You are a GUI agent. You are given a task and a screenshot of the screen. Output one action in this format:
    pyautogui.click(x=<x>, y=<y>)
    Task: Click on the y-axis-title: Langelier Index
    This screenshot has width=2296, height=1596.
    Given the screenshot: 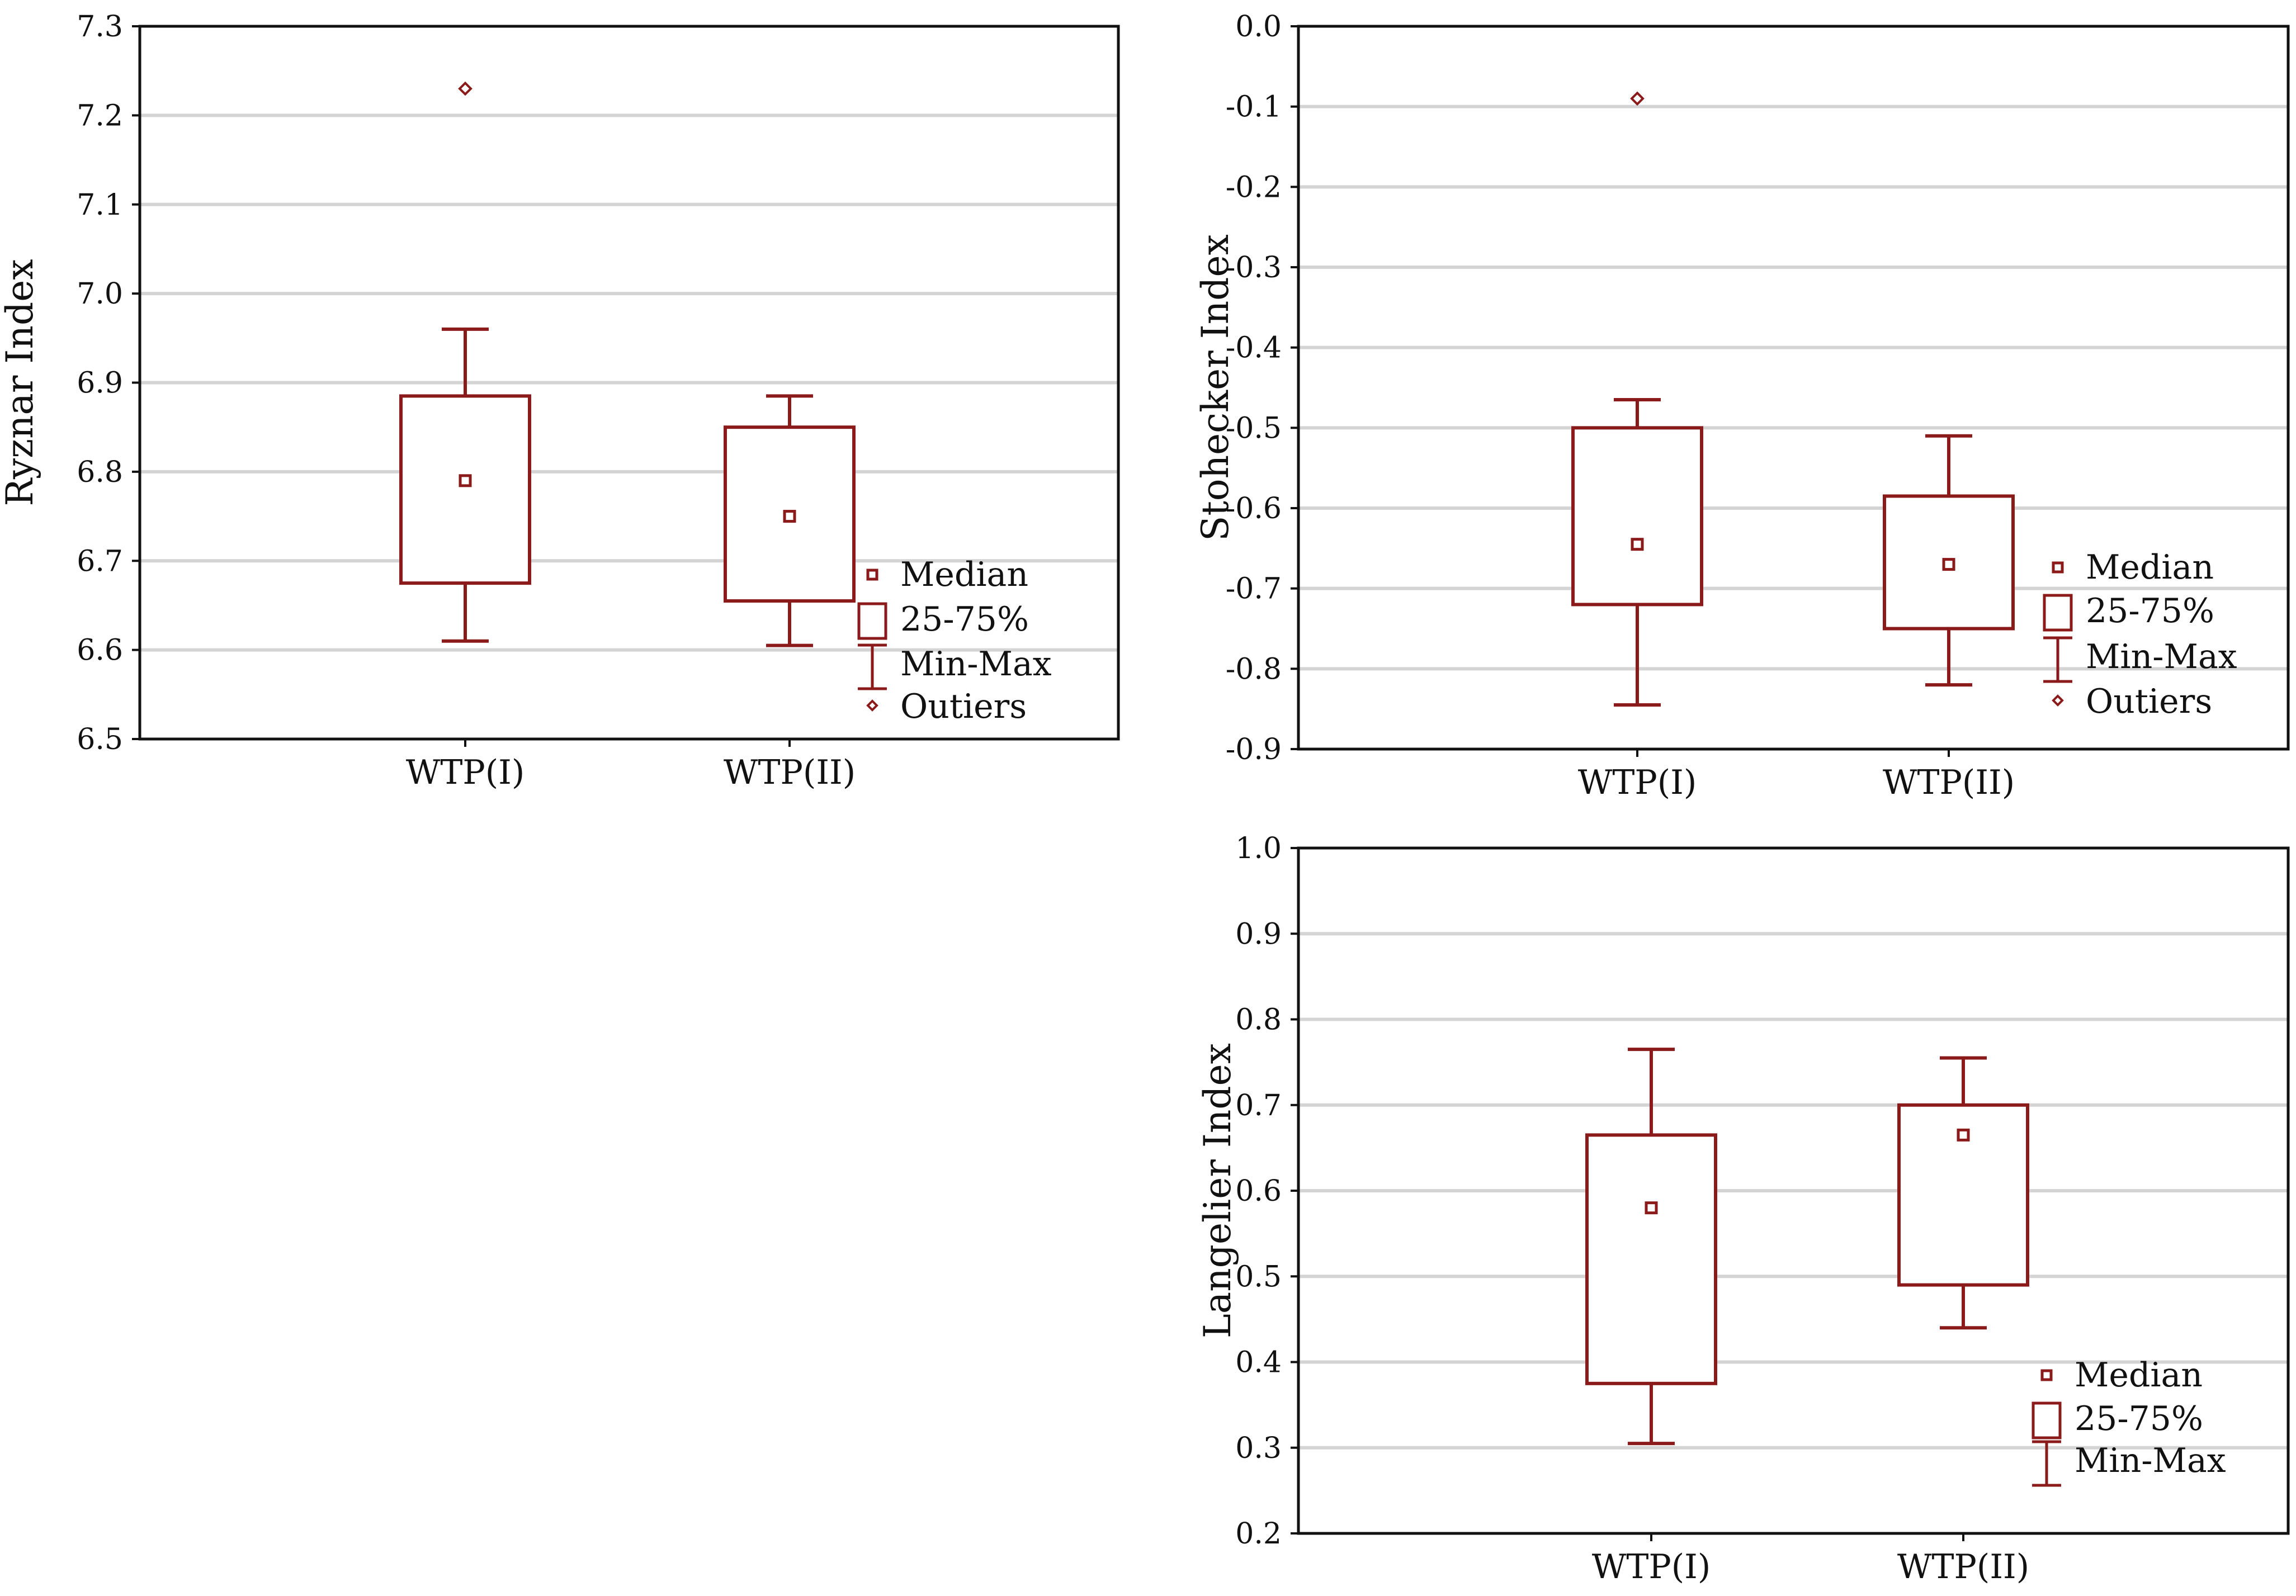 What is the action you would take?
    pyautogui.click(x=1217, y=1190)
    